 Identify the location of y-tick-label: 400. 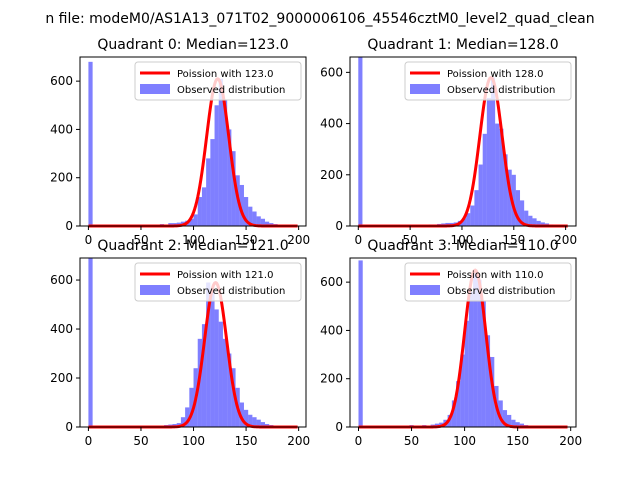
(61, 129).